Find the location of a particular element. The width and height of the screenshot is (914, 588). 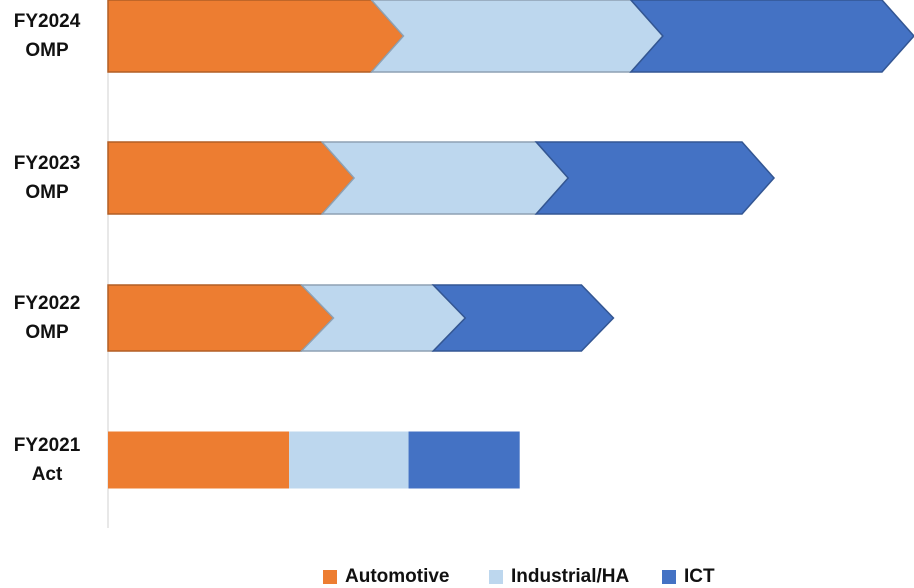

legend-item: Automotive is located at coordinates (386, 577).